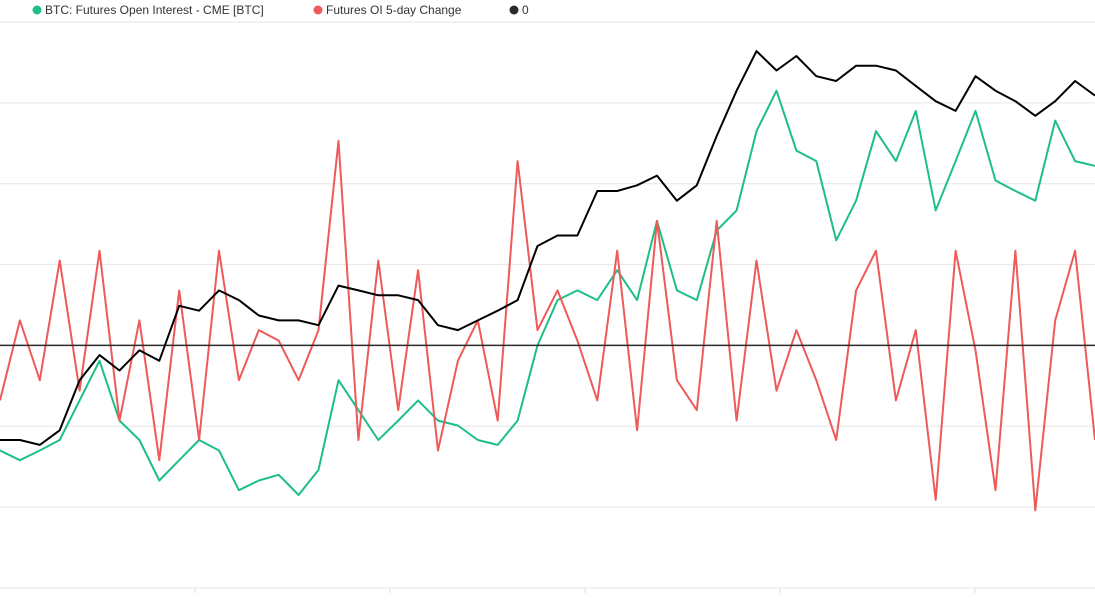  What do you see at coordinates (525, 10) in the screenshot?
I see `legend-label: 0` at bounding box center [525, 10].